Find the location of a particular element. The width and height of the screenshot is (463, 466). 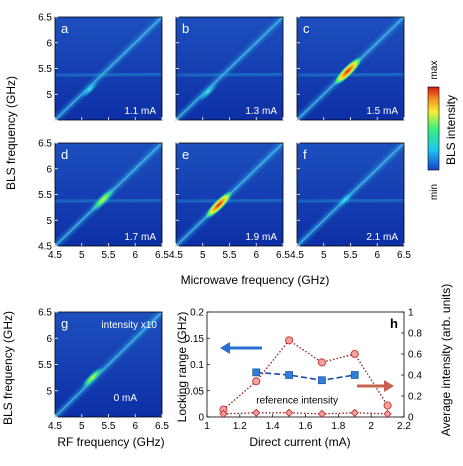

panel-letter: d is located at coordinates (64, 154).